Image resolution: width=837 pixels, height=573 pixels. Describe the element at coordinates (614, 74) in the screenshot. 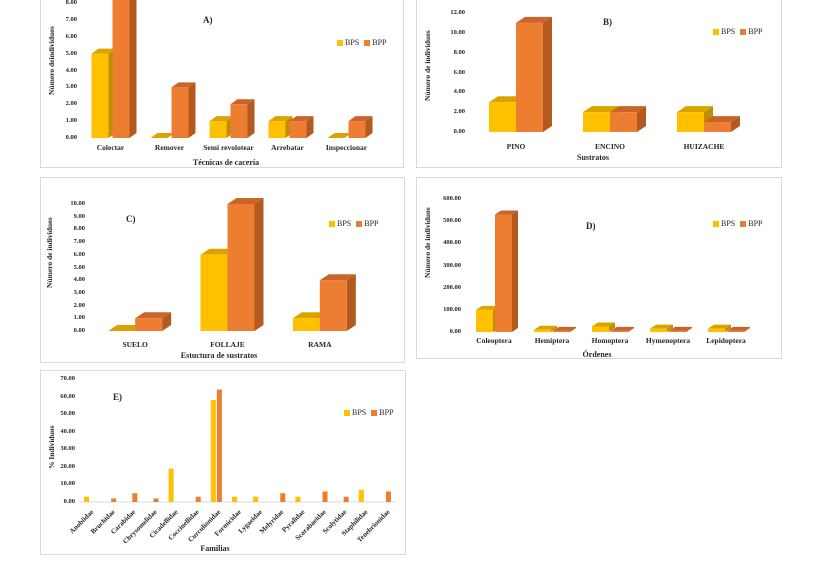

I see `chart-b-plot` at that location.